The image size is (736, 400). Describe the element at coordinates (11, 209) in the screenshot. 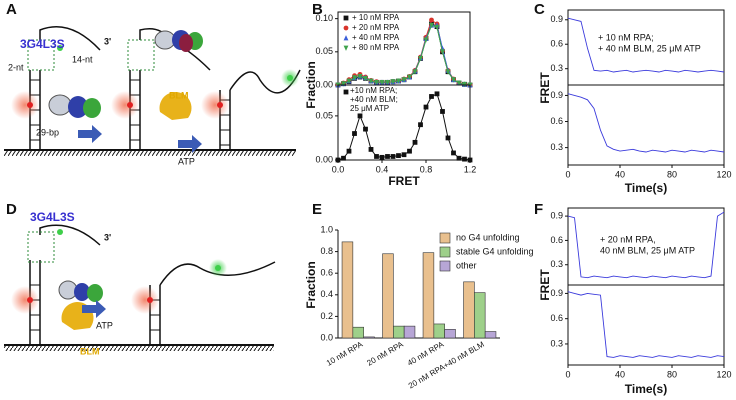

I see `panel-label: D` at that location.